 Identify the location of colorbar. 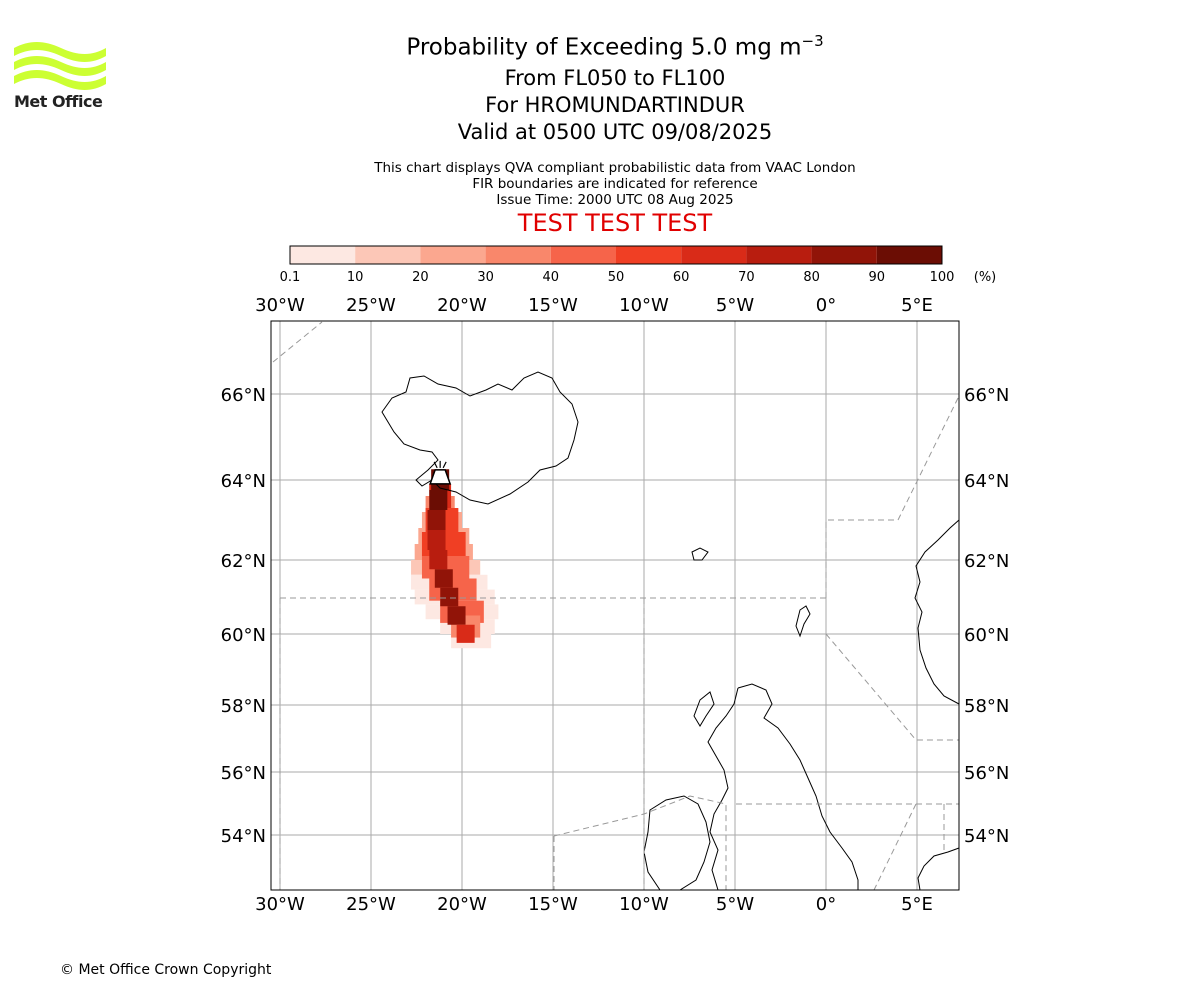
(616, 255).